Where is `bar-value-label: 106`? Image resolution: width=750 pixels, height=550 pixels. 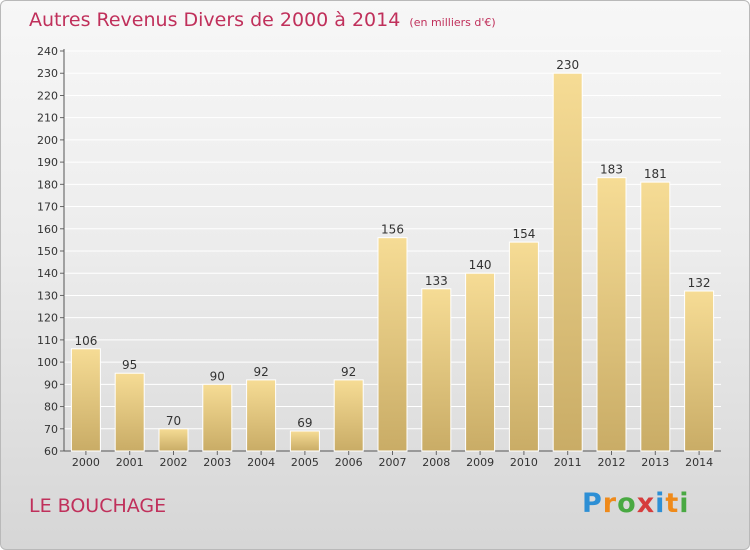 bar-value-label: 106 is located at coordinates (85, 341).